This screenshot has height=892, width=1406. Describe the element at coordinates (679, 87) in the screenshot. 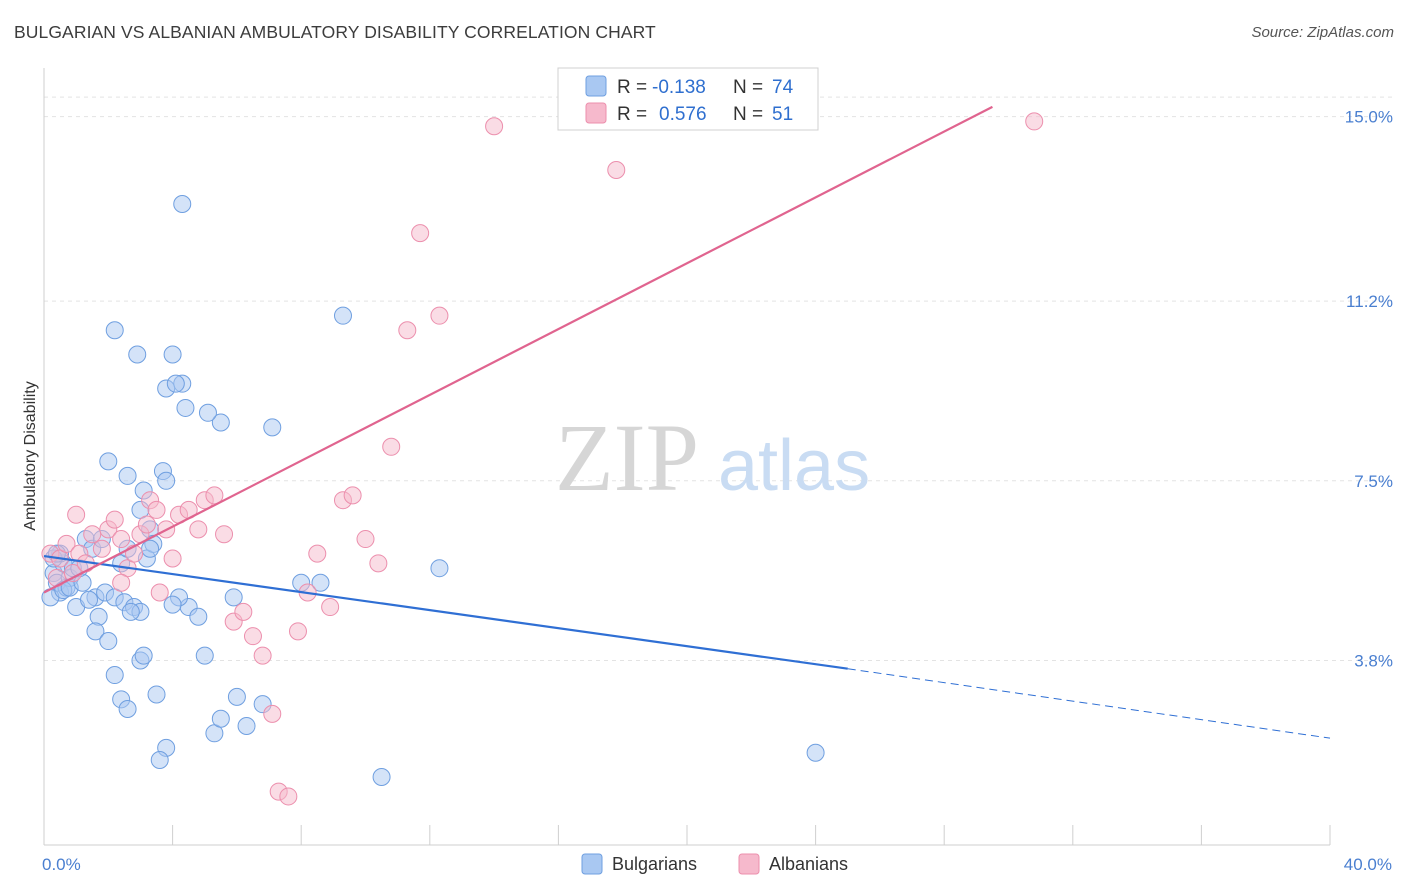

I see `legend-r-value-bulgarian: -0.138` at that location.